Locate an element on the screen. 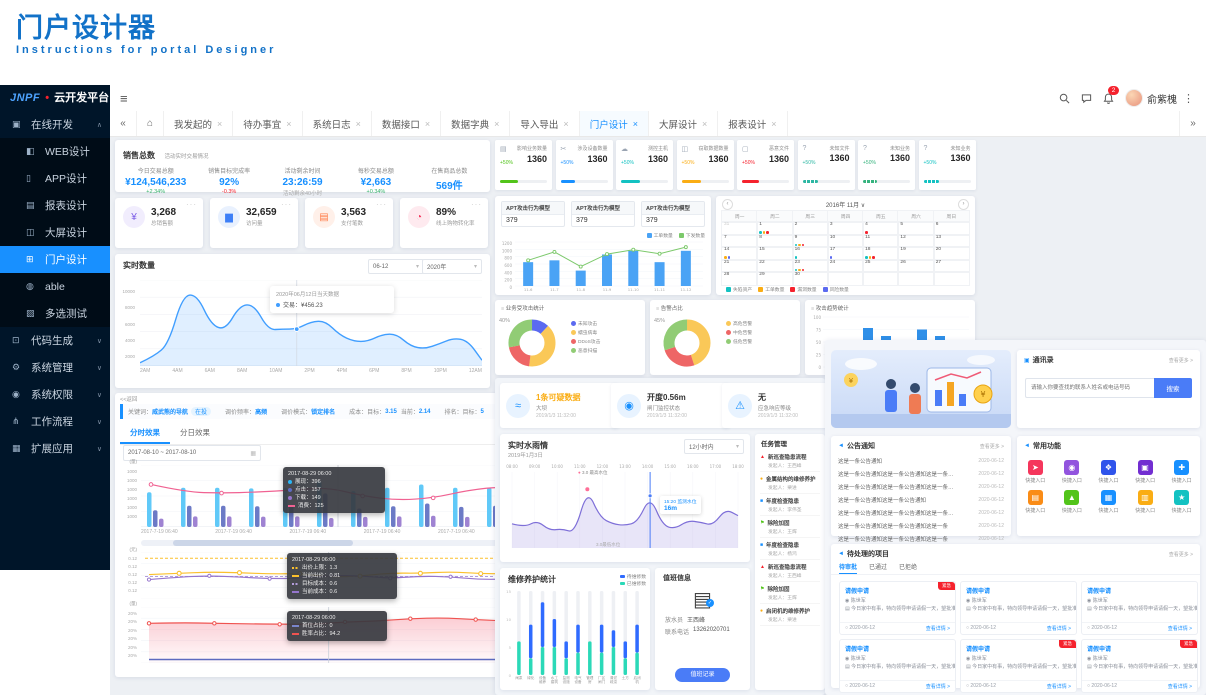  water-kpi-card: ◉ 开度0.56m 闸门监控状态 2019/1/3 11:32:00 is located at coordinates (670, 405).